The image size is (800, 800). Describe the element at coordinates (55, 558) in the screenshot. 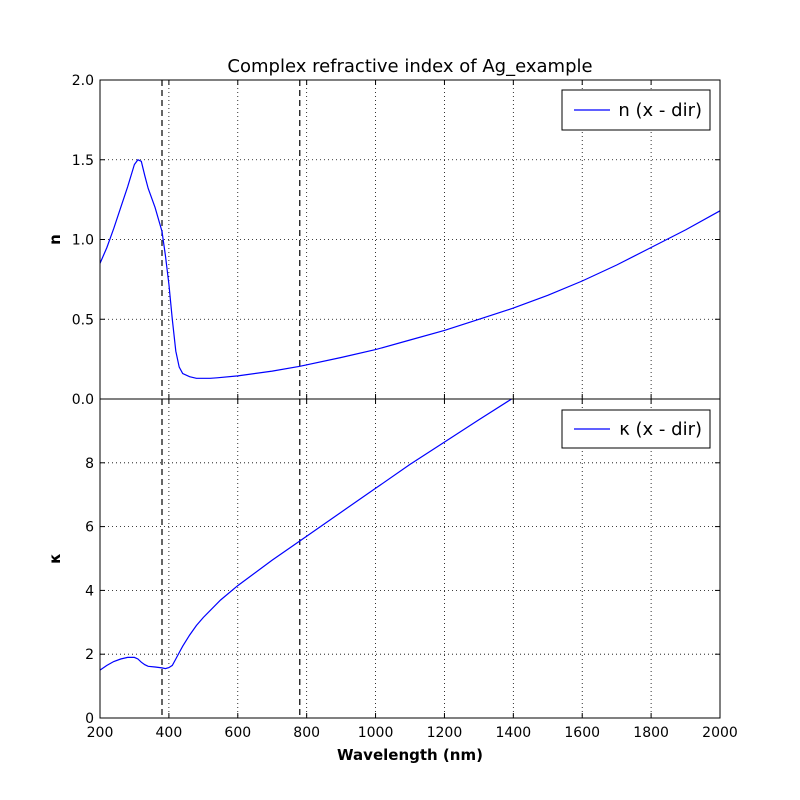

I see `kappa-axis-label: κ` at that location.